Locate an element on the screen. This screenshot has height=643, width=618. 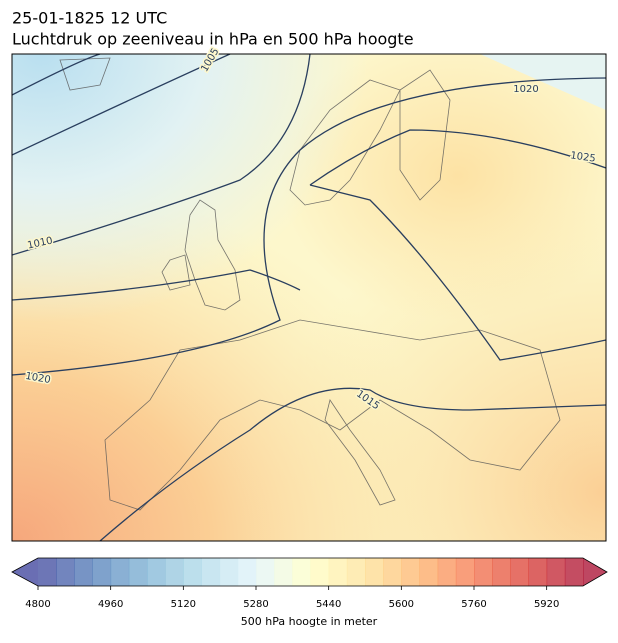
isobar-label: 1025 is located at coordinates (583, 157).